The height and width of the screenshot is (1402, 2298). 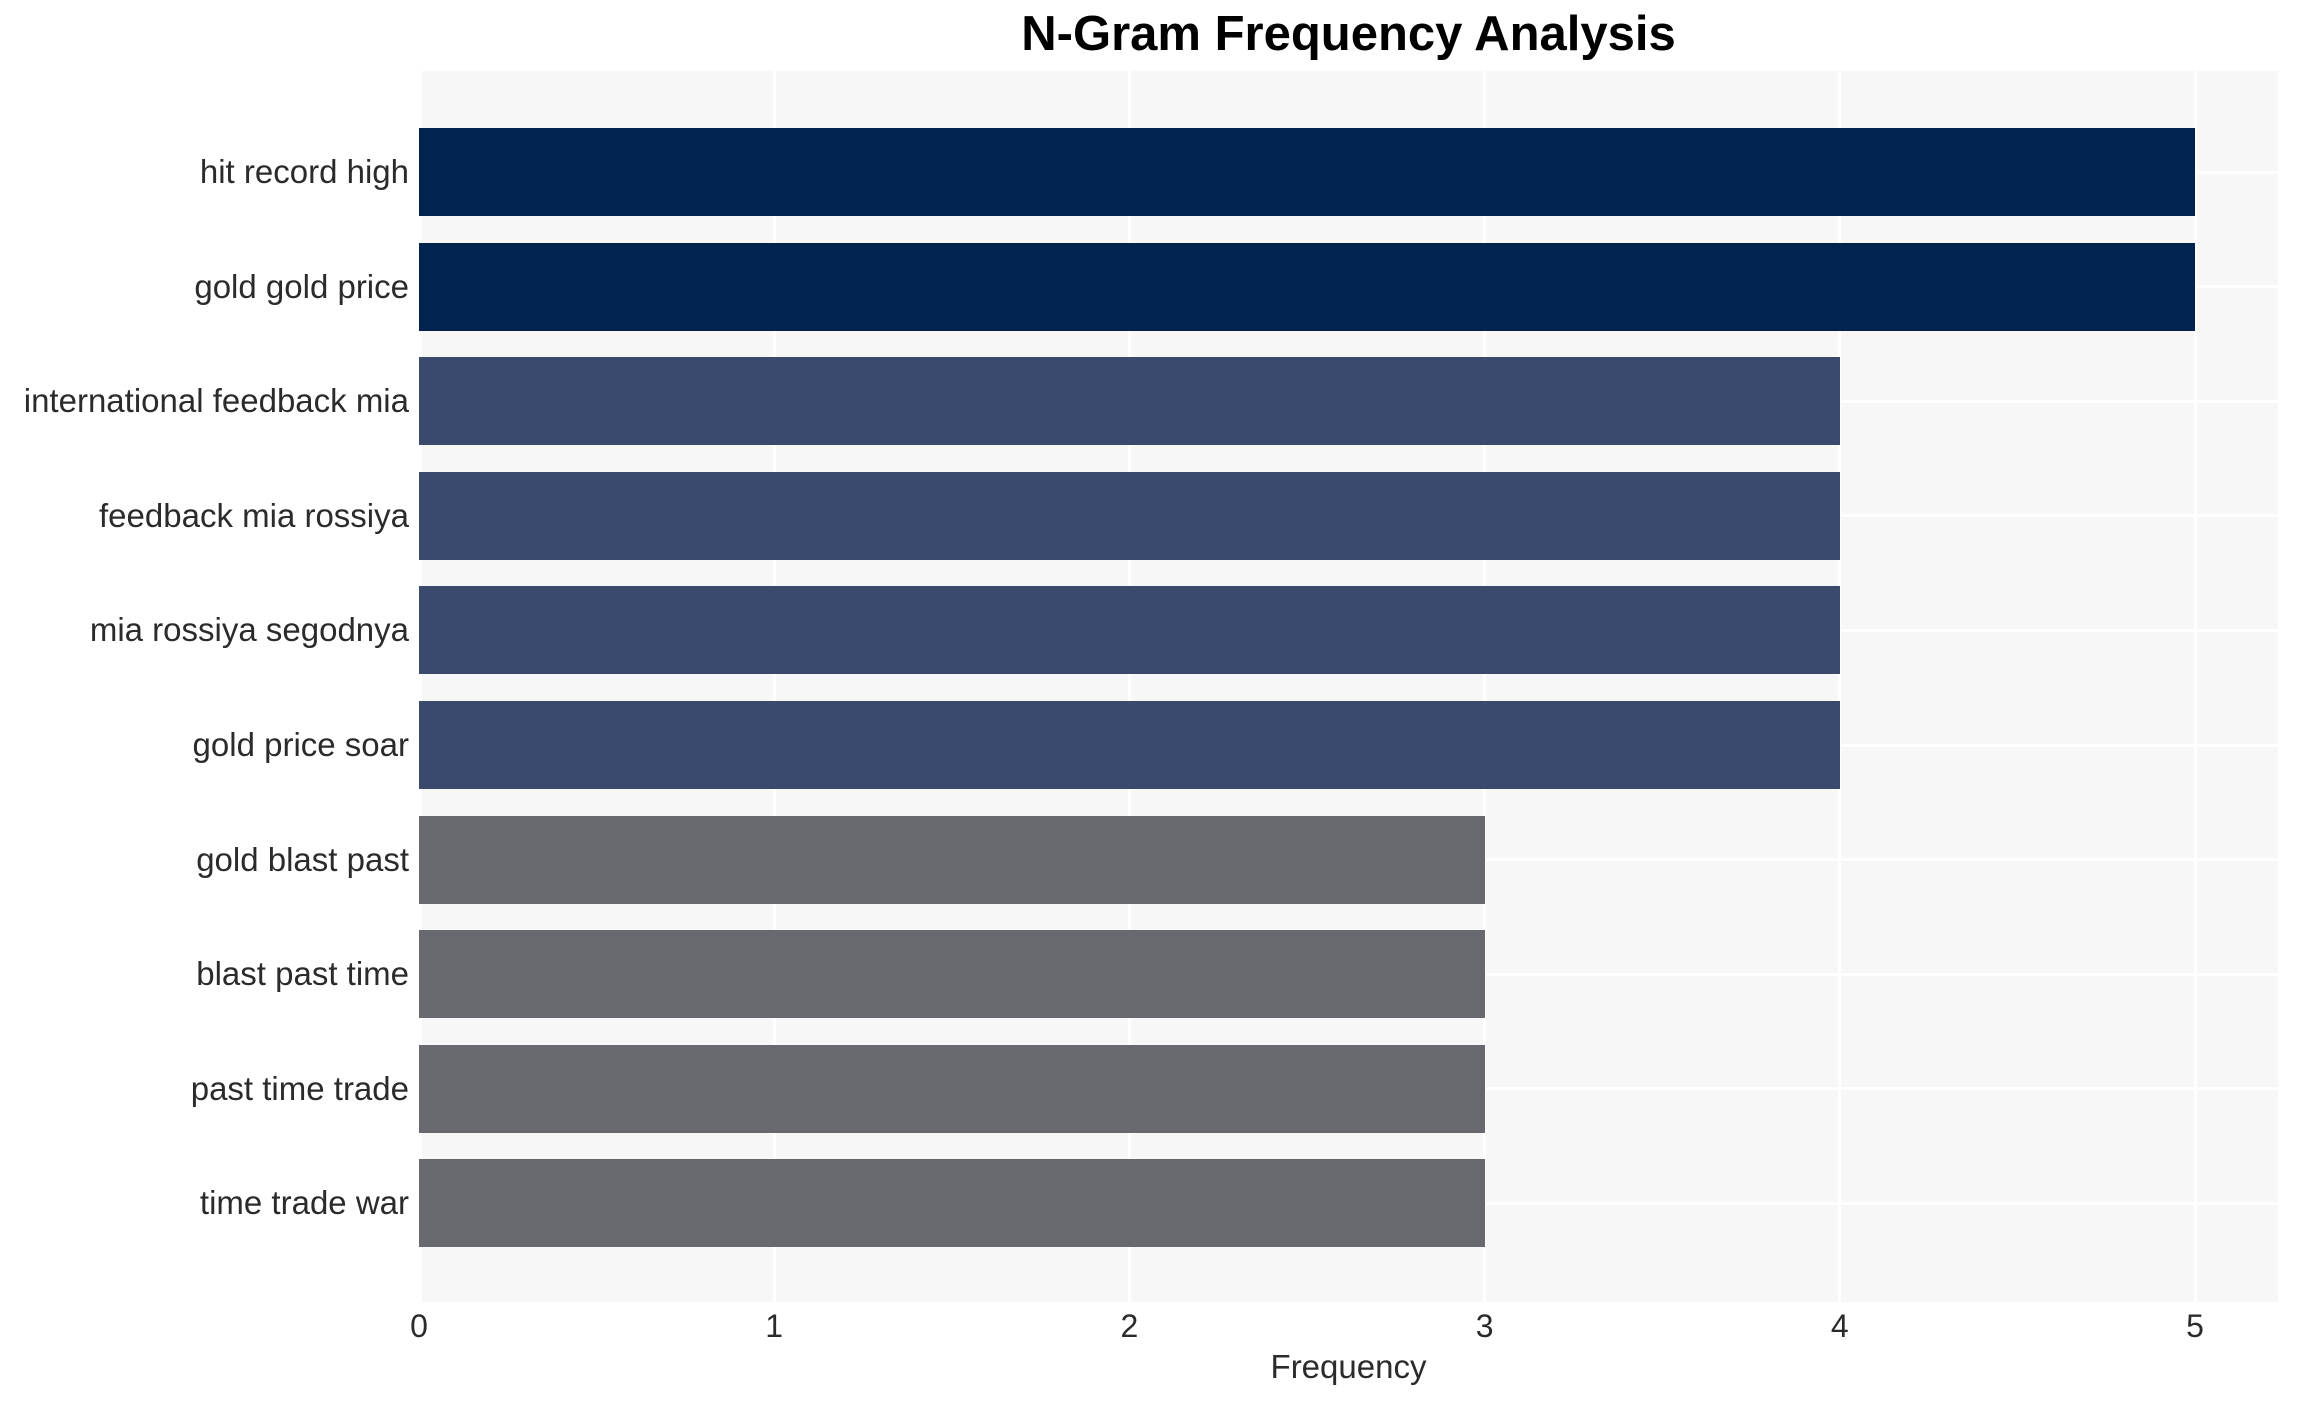 What do you see at coordinates (419, 1326) in the screenshot?
I see `x-tick-label: 0` at bounding box center [419, 1326].